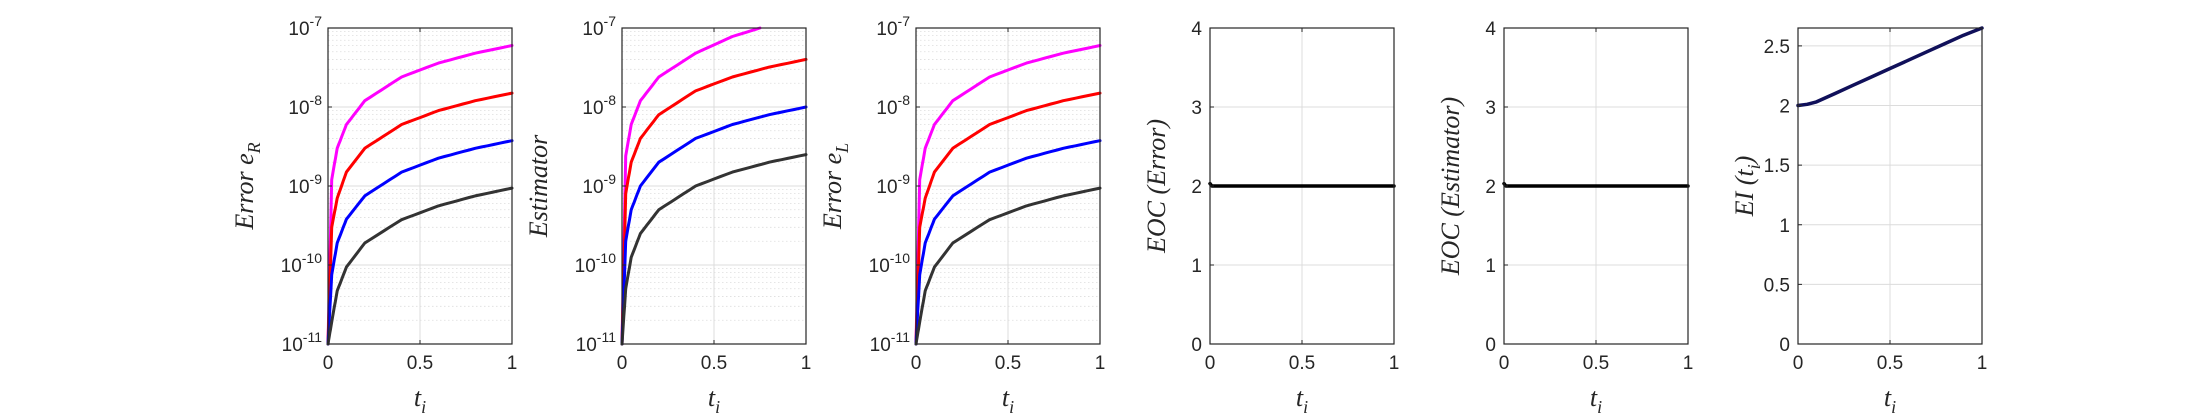 Image resolution: width=2187 pixels, height=417 pixels. Describe the element at coordinates (1777, 285) in the screenshot. I see `y-tick-label: 0.5` at that location.